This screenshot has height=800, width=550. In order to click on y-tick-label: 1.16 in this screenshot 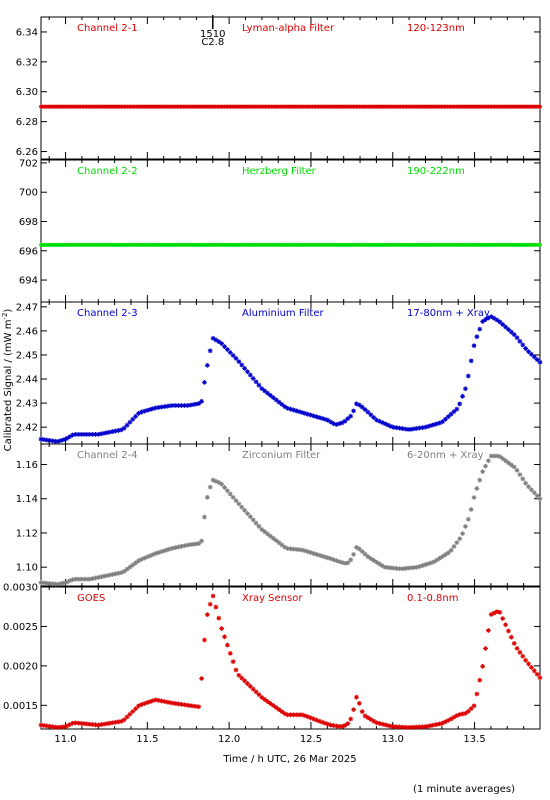, I will do `click(27, 465)`.